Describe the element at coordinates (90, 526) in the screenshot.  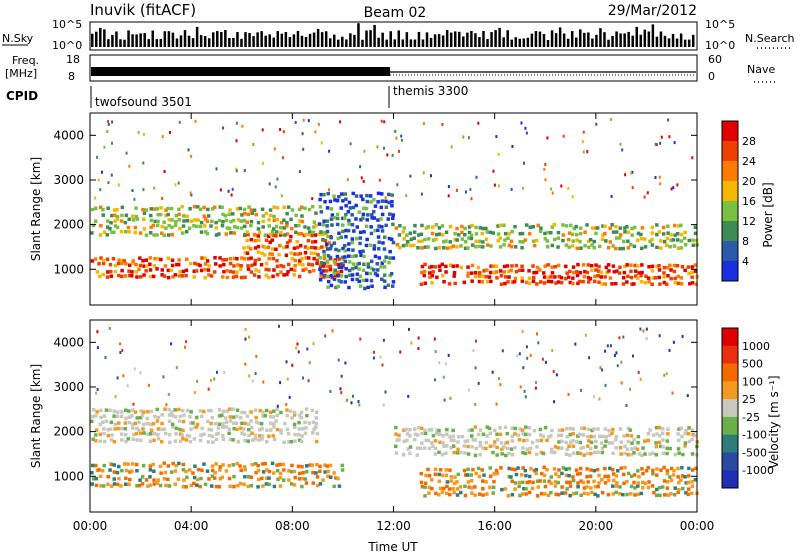
I see `velocity-xtick-label: 00:00` at that location.